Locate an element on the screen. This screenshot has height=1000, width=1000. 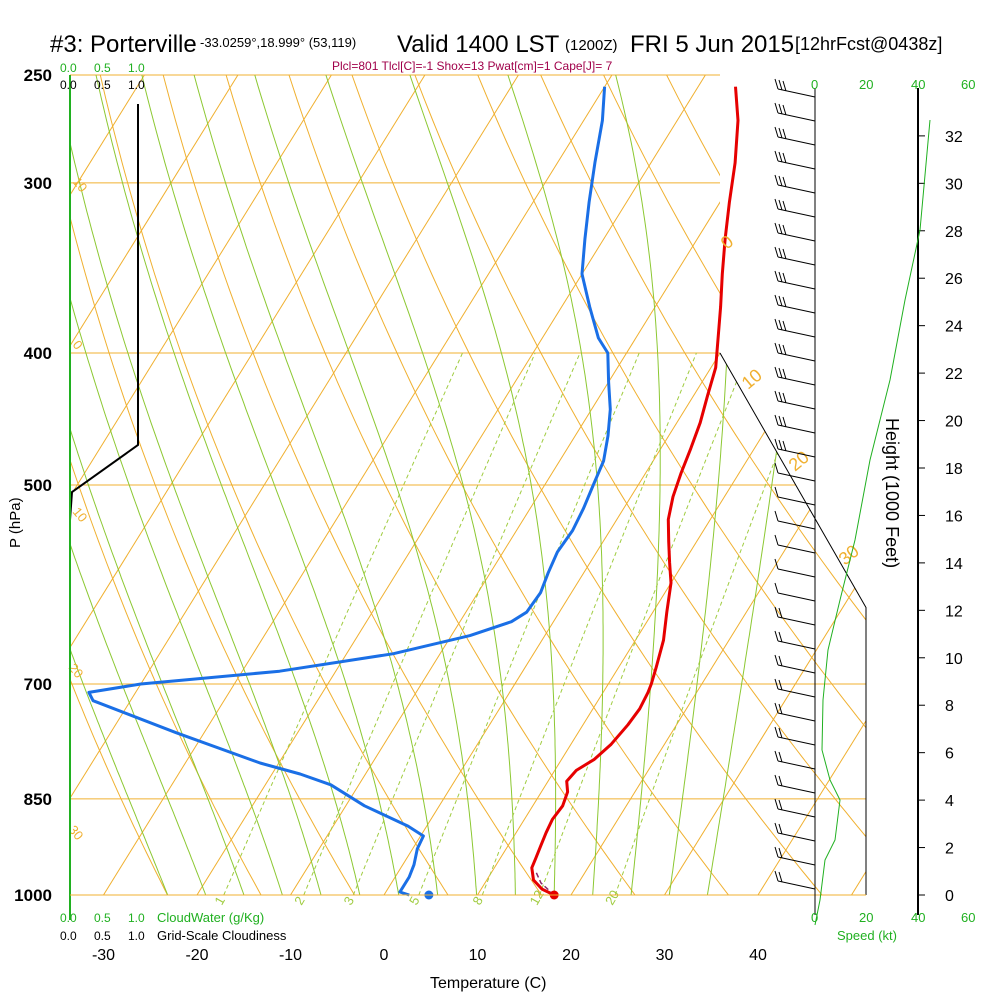
temperature-tick-label: 10 is located at coordinates (478, 955).